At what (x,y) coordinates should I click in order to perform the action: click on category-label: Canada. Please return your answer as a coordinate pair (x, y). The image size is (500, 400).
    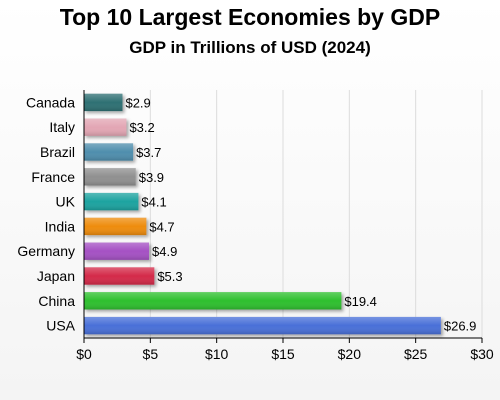
    Looking at the image, I should click on (50, 102).